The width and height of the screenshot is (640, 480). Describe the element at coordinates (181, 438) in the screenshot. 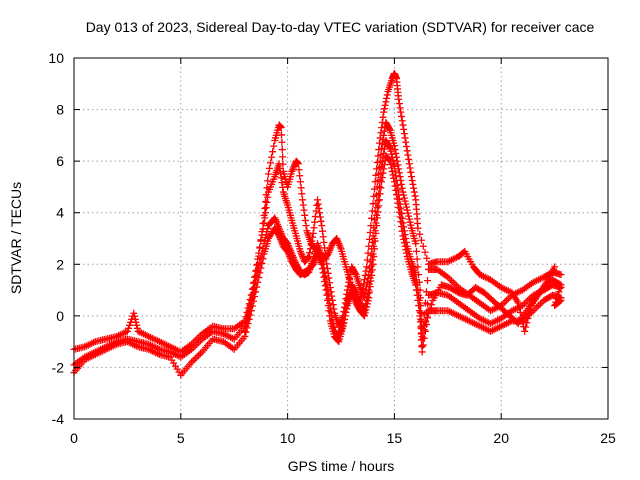

I see `x-tick-label: 5` at that location.